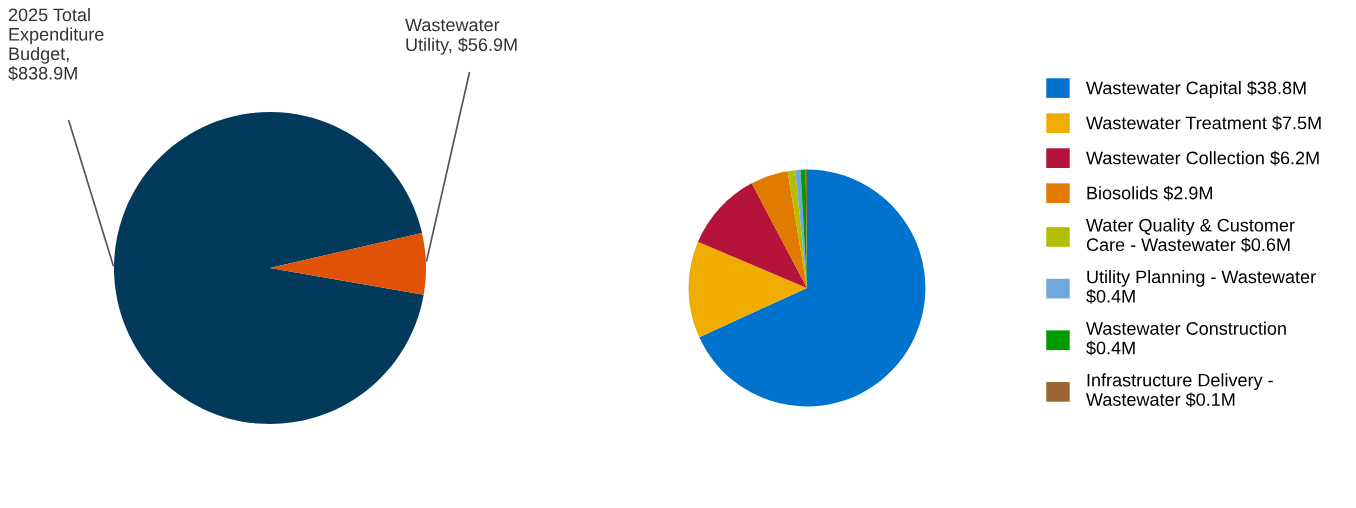 Image resolution: width=1356 pixels, height=508 pixels. Describe the element at coordinates (1190, 235) in the screenshot. I see `legend-label: Water Quality & Customer Care - Wastewater $0.6M` at that location.